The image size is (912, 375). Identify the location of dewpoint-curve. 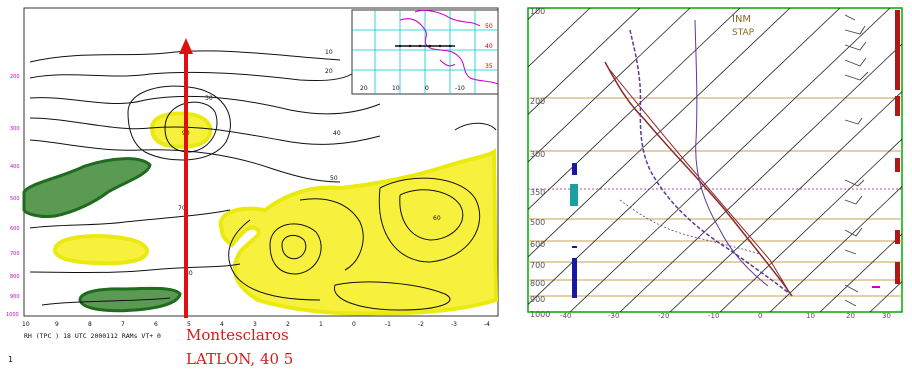
(710, 162).